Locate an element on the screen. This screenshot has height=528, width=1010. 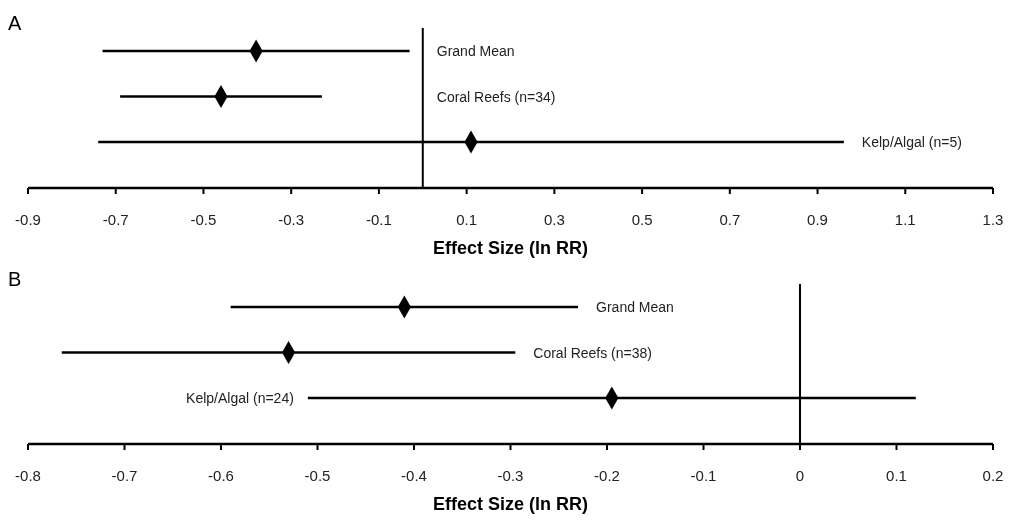
x-tick-label: 0.2 is located at coordinates (993, 475).